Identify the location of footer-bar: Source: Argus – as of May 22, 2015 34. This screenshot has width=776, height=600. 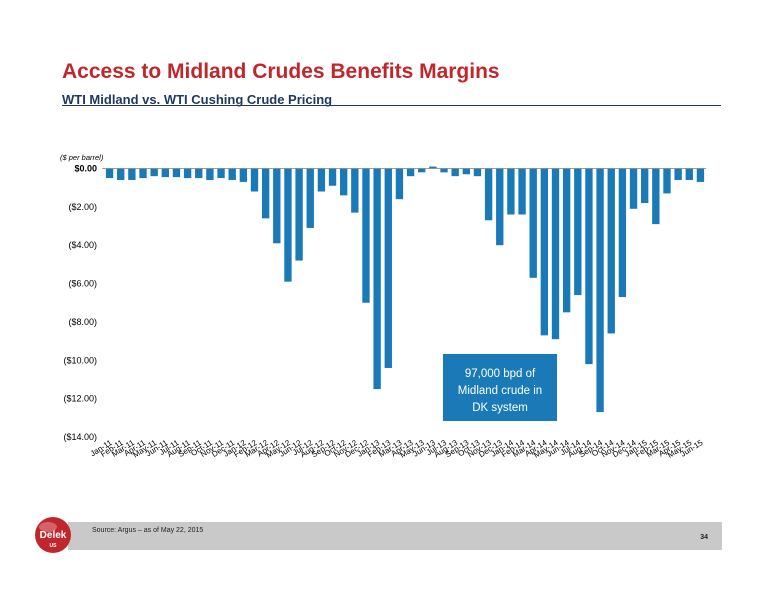
(395, 536).